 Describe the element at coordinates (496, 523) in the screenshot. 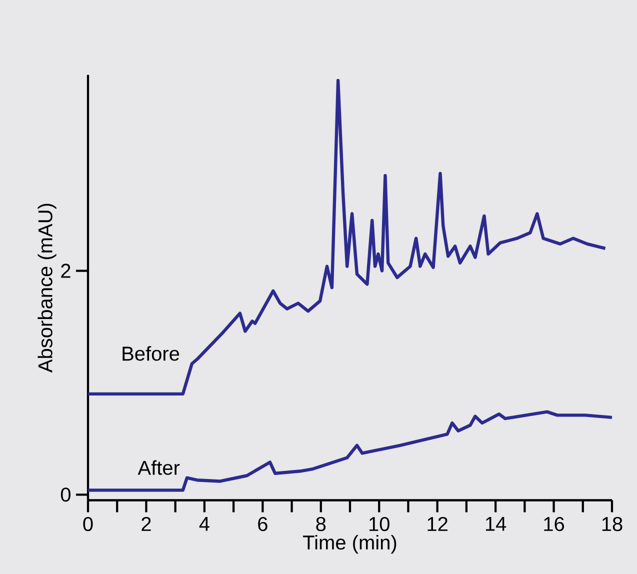

I see `x-tick-label: 14` at that location.